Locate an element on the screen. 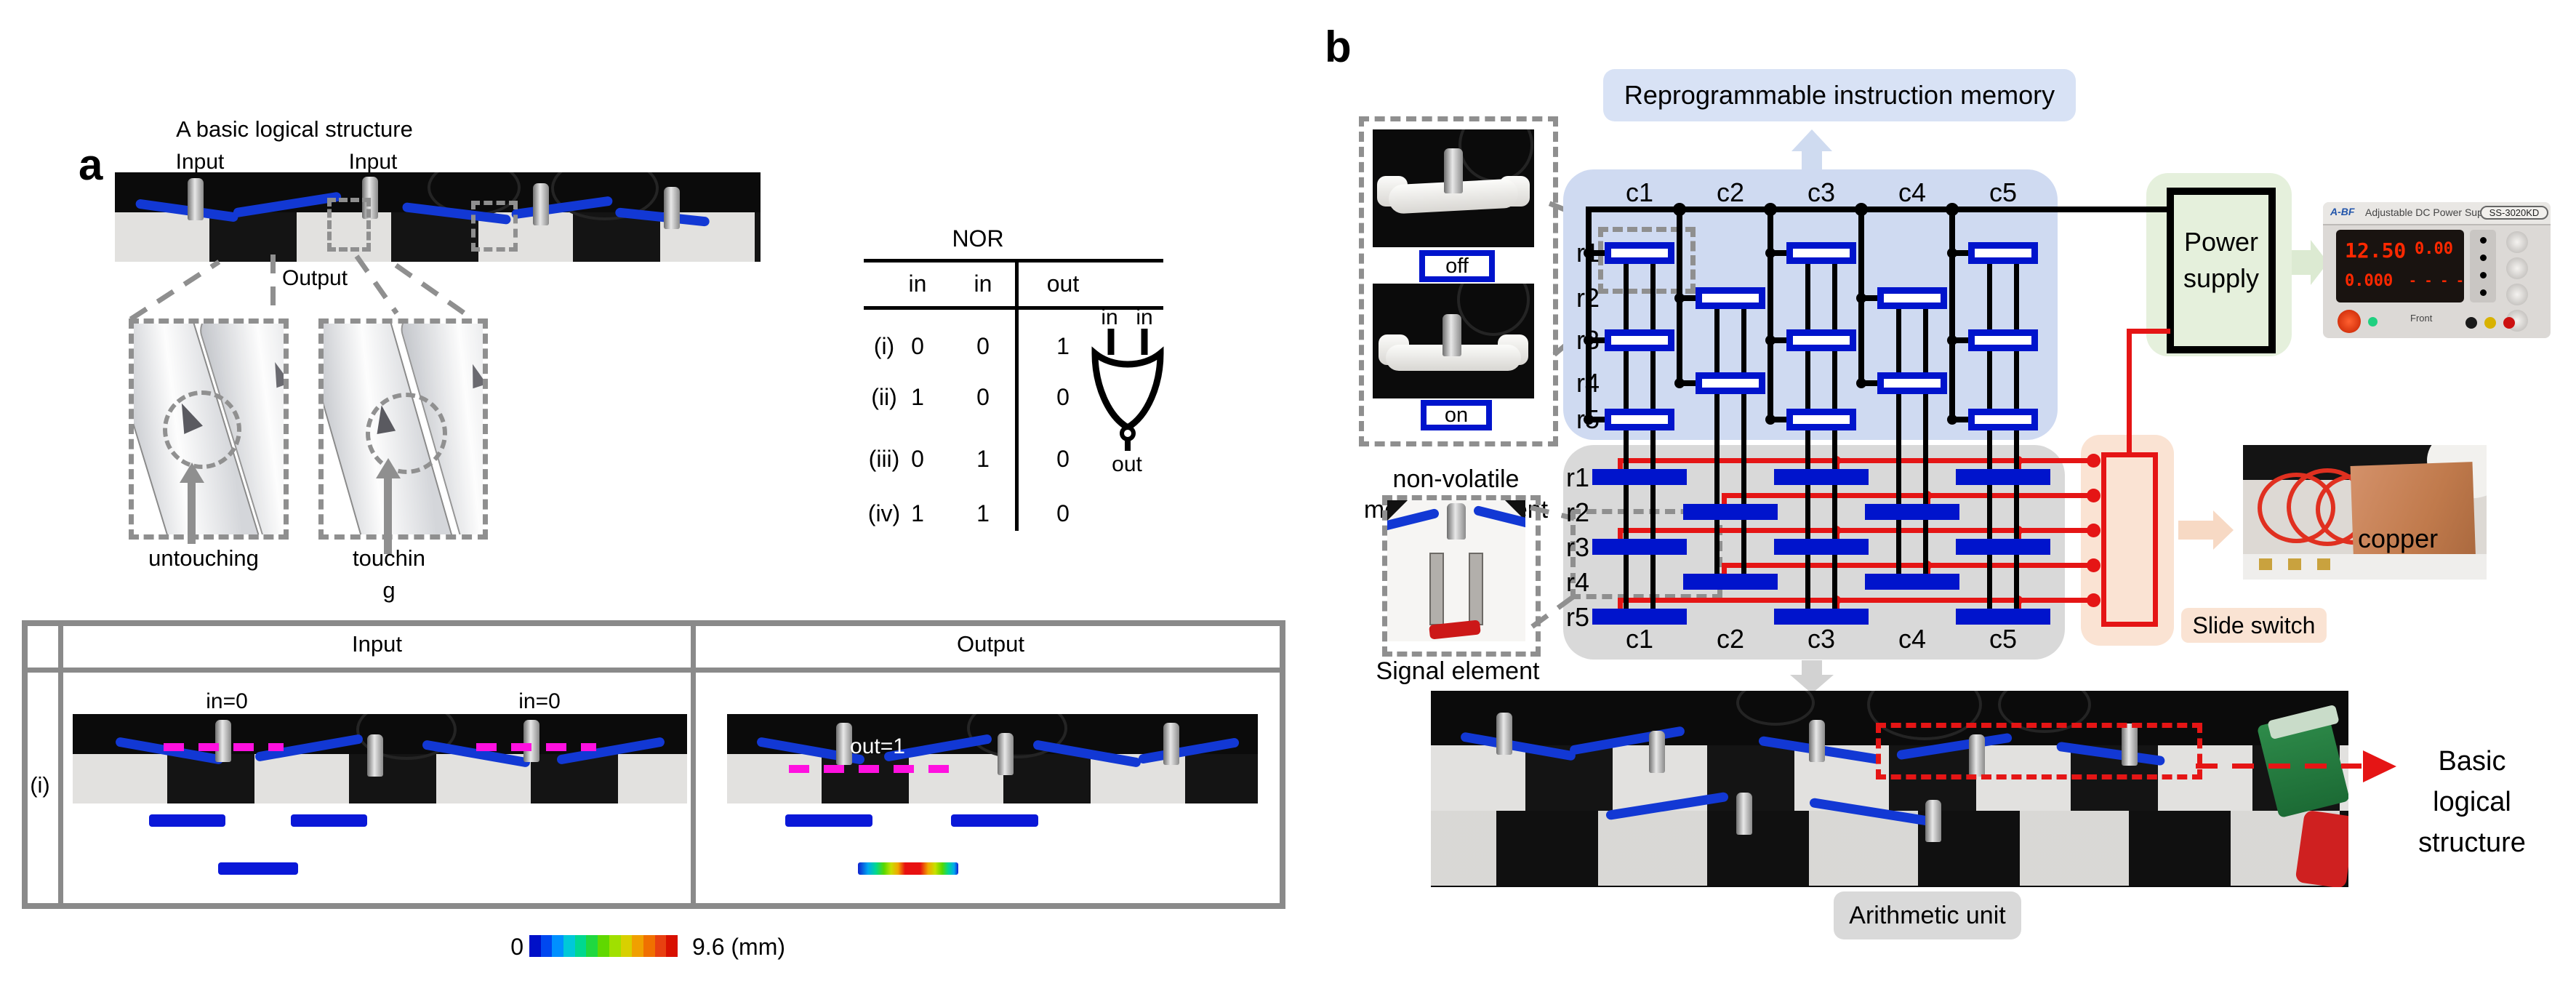 The image size is (2576, 1002). arithmetic-row-label: r2 is located at coordinates (1578, 512).